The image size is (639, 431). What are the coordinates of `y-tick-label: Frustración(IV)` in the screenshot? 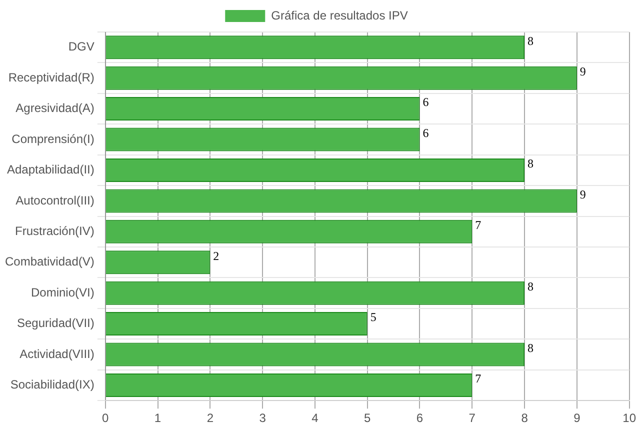 It's located at (54, 231).